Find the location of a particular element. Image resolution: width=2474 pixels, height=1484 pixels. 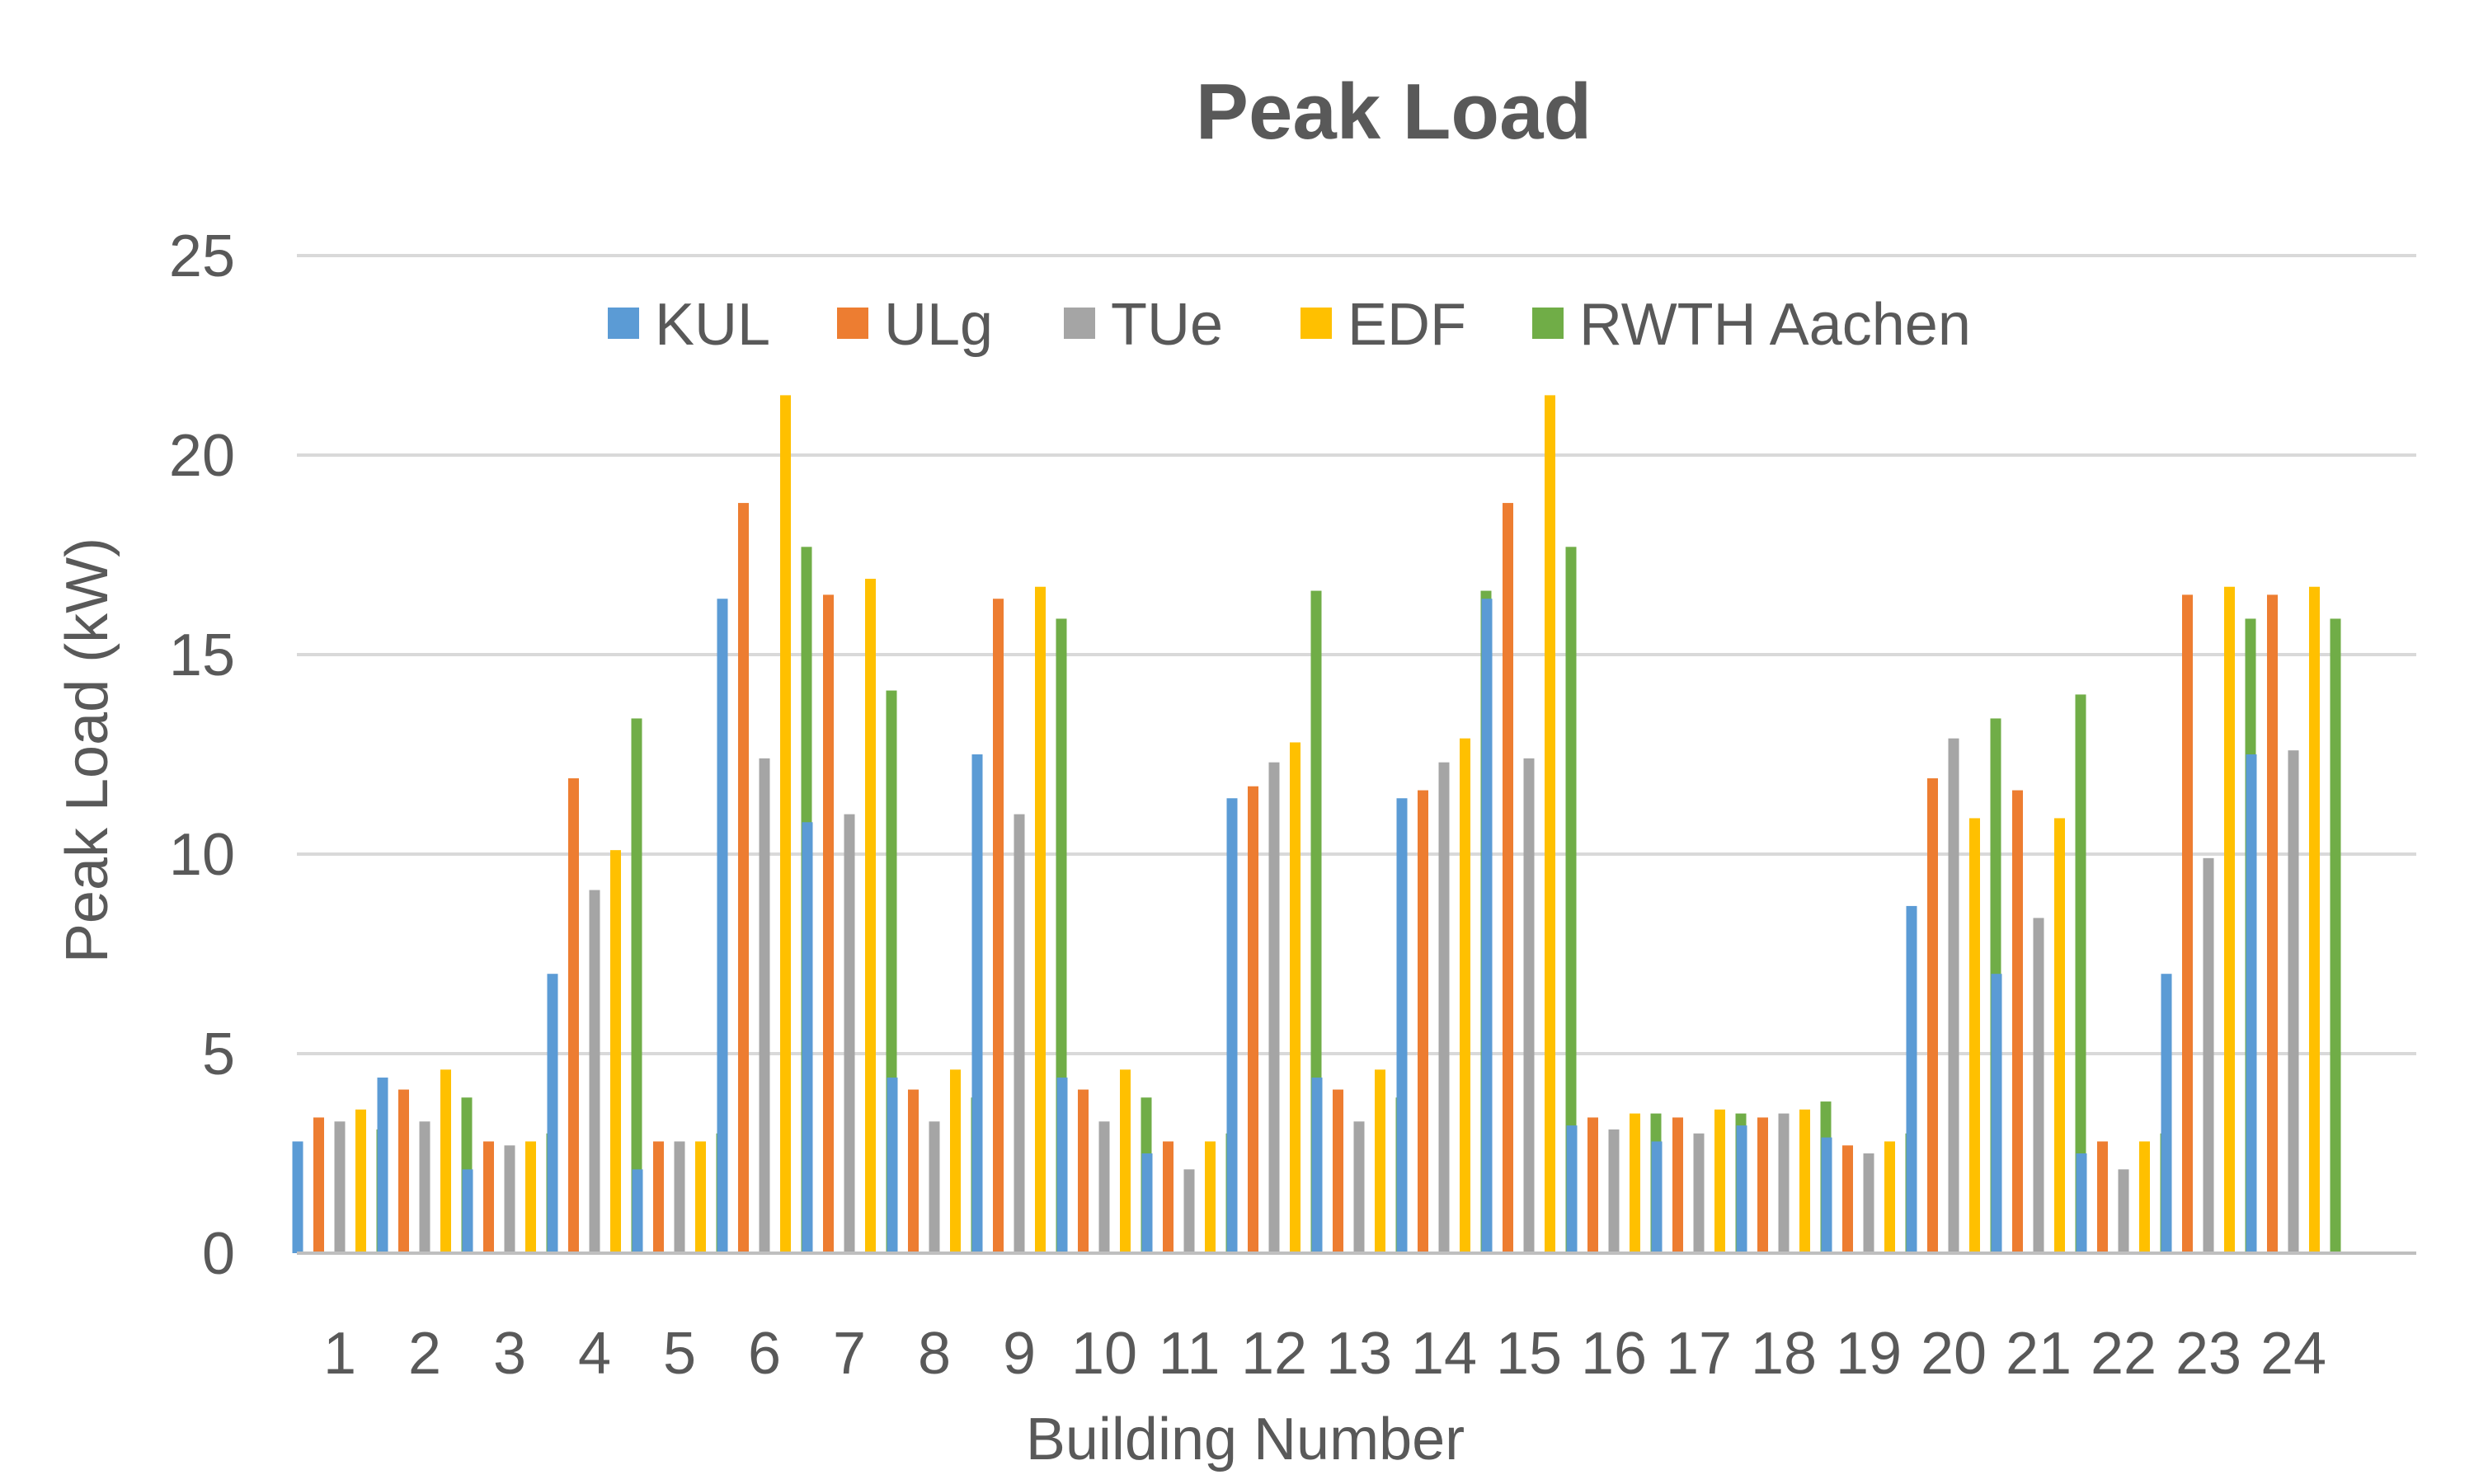

x-axis-label: Building Number is located at coordinates (1245, 1439).